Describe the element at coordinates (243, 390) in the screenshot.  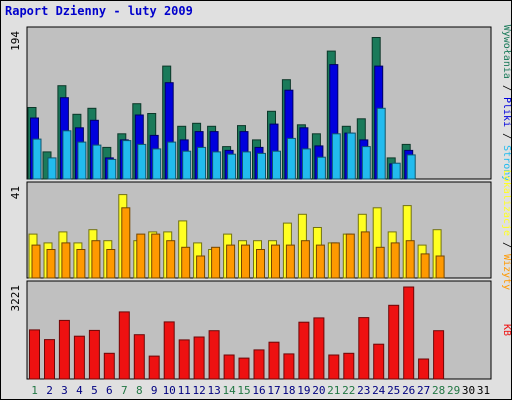
I see `x-tick-day-15: 15` at that location.